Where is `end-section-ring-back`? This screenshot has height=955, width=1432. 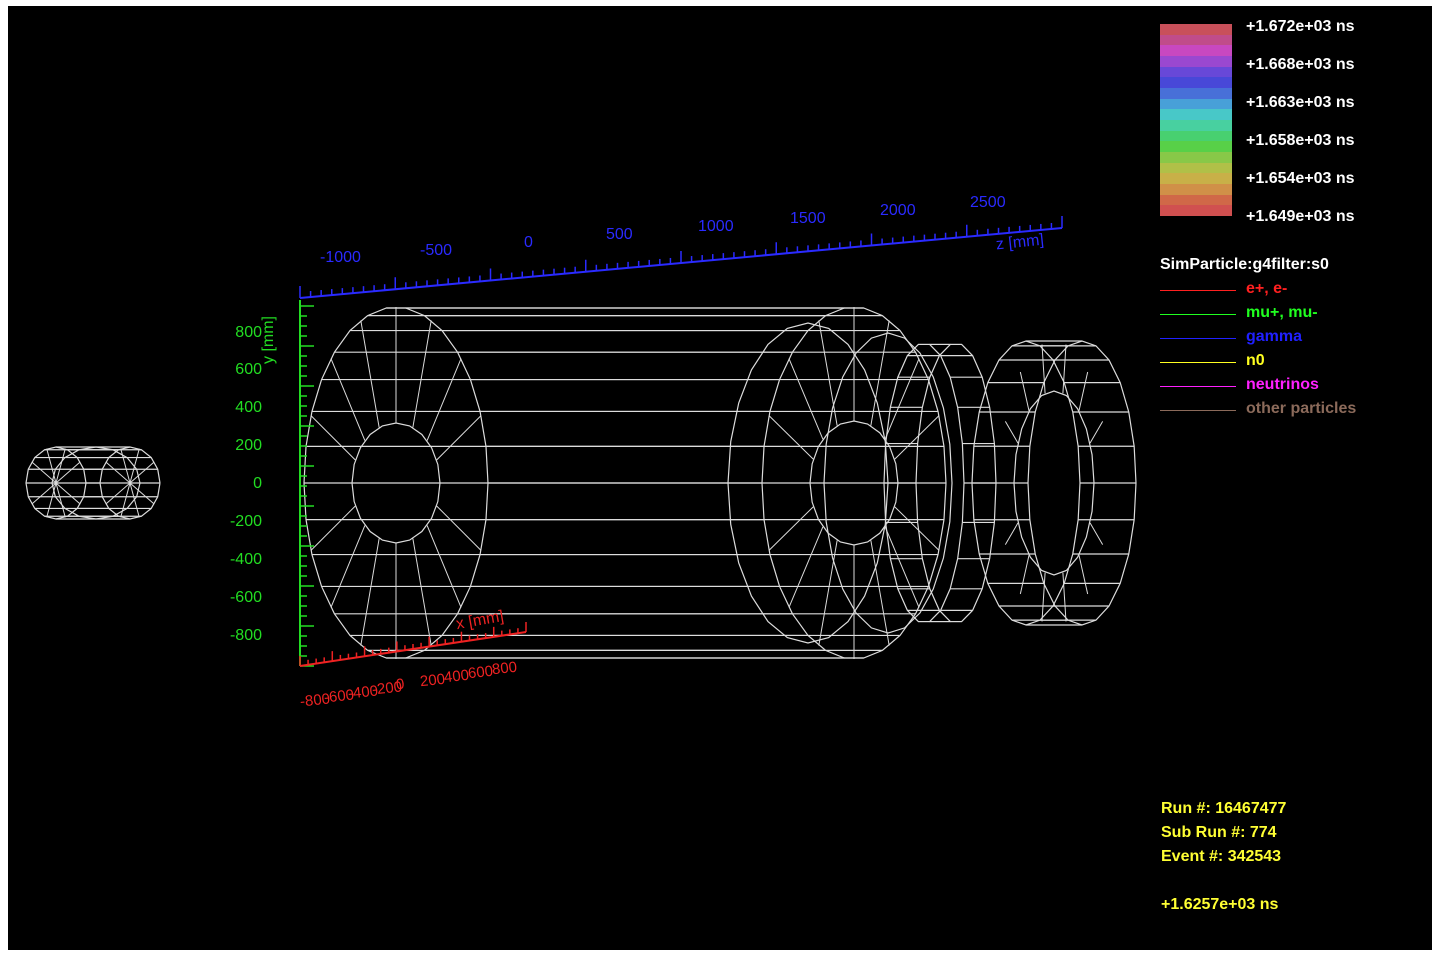
end-section-ring-back is located at coordinates (1082, 483).